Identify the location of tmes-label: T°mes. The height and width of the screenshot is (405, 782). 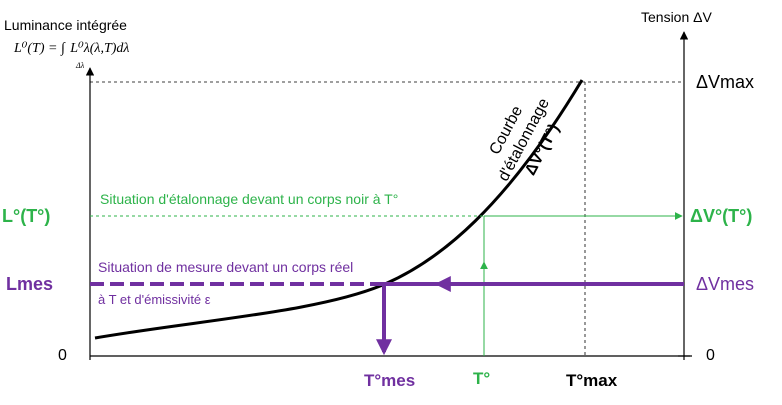
(389, 380).